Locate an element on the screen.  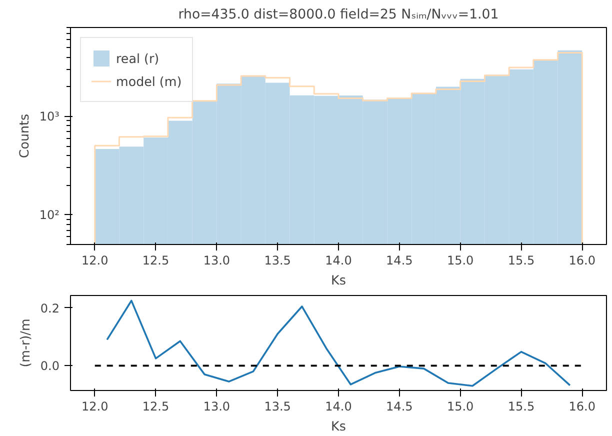
y-tick-label: 0.2 is located at coordinates (50, 308).